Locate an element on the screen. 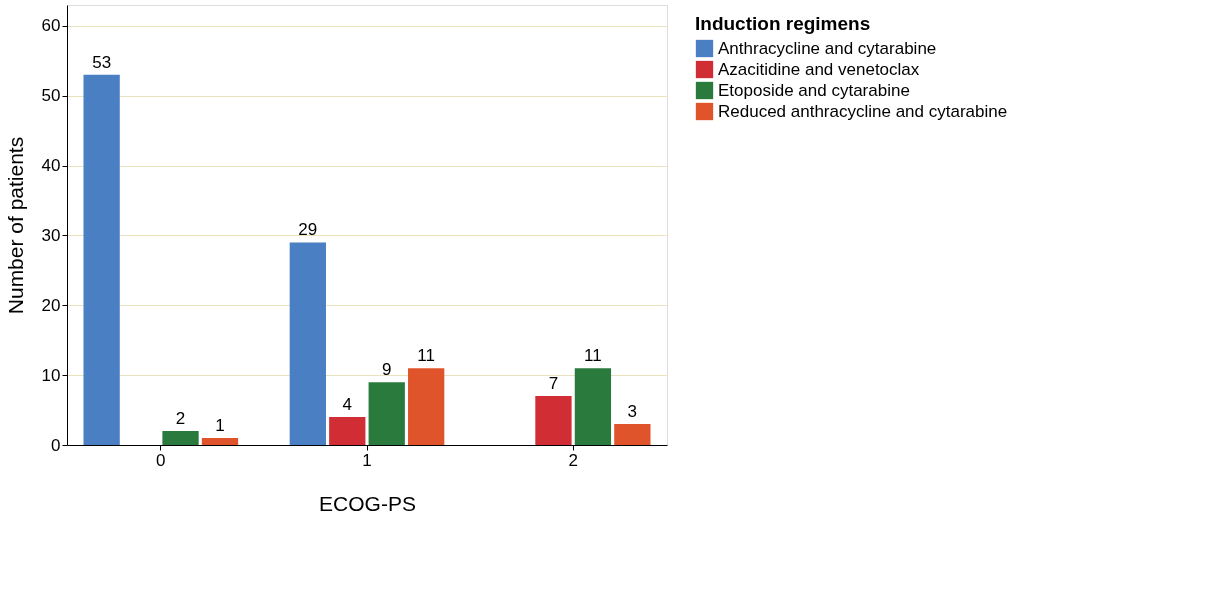 Image resolution: width=1226 pixels, height=595 pixels. data-label: 9 is located at coordinates (386, 370).